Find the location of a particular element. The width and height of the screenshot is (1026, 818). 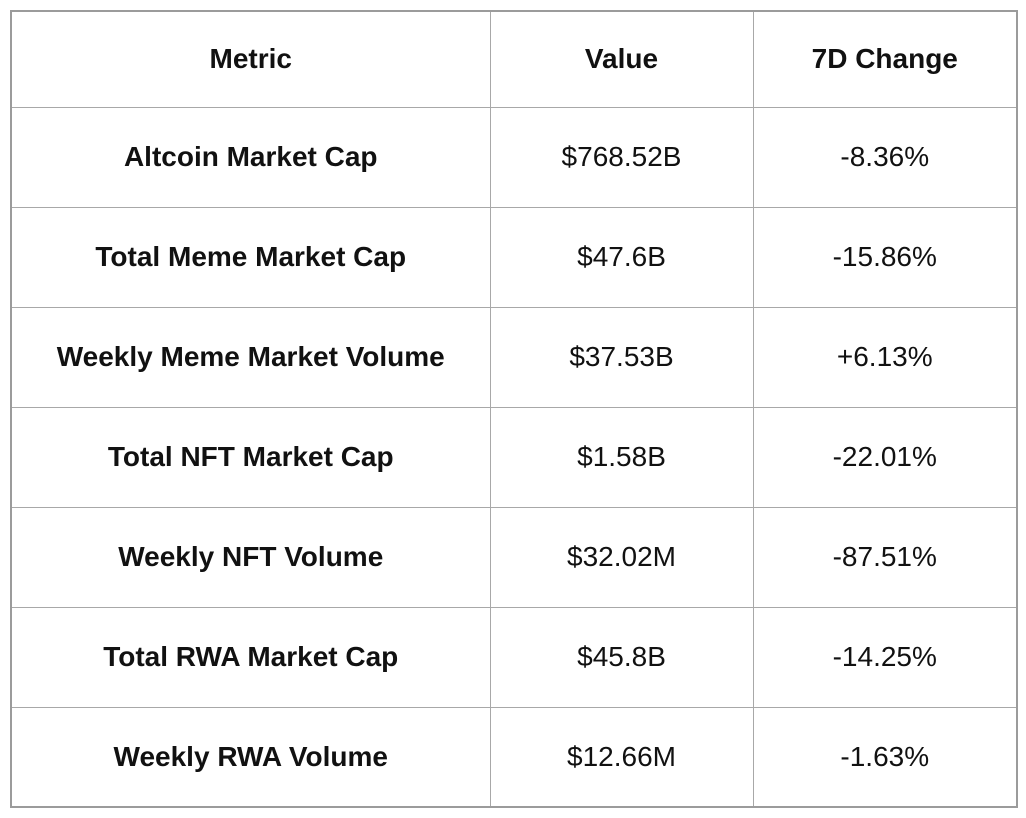

header-row: Metric Value 7D Change is located at coordinates (514, 59).